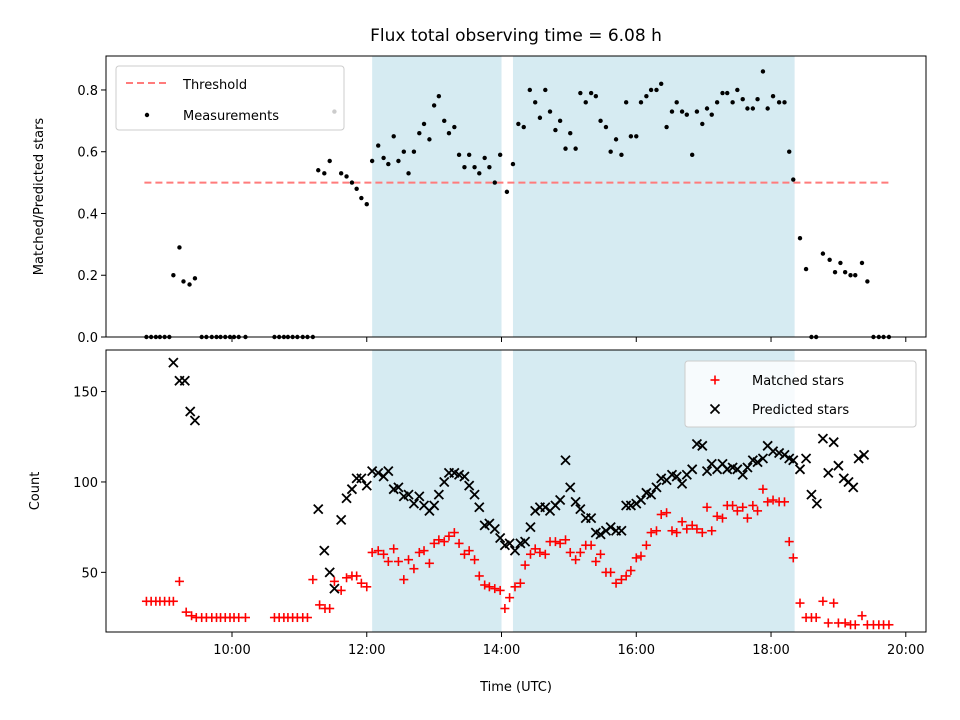 This screenshot has height=720, width=960. I want to click on bottom-x-ticks: 10:00 12:00 14:00 16:00 18:00 20:00, so click(569, 645).